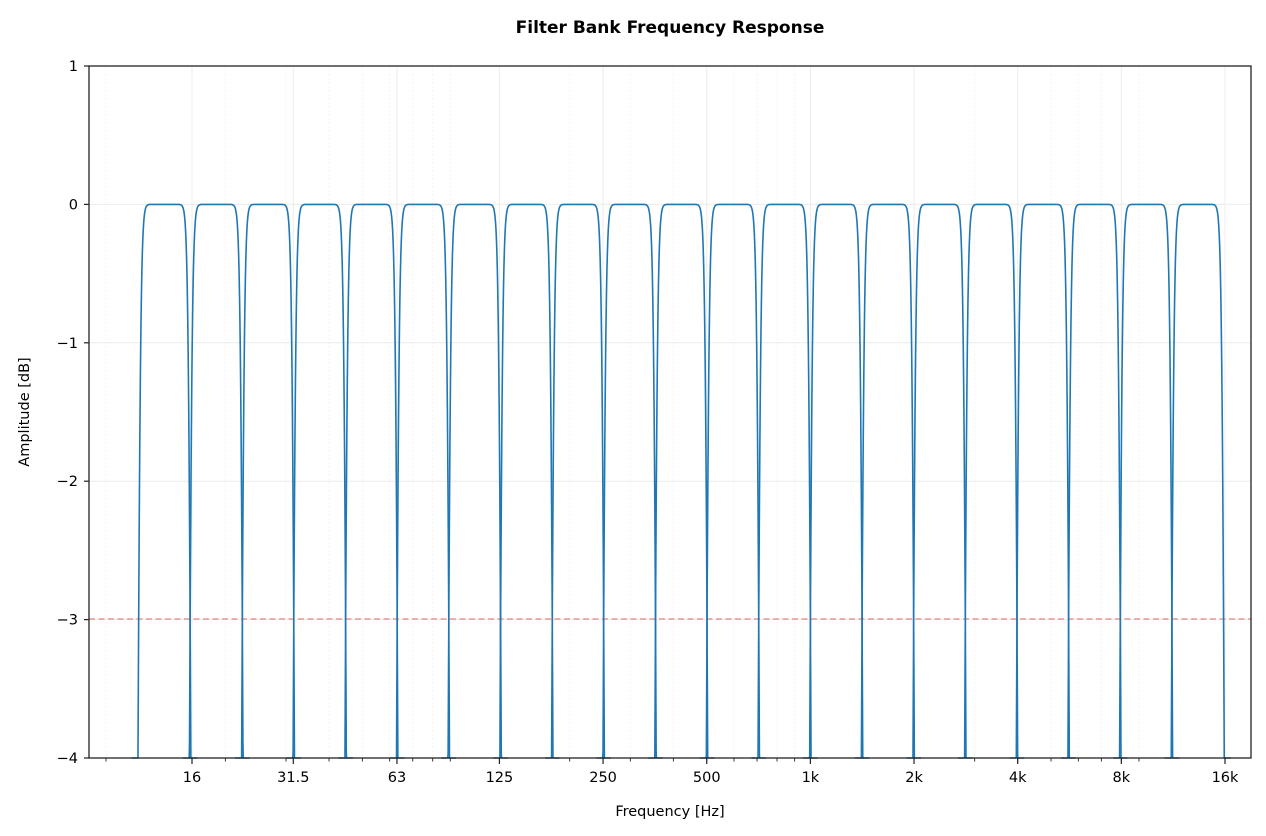  Describe the element at coordinates (500, 778) in the screenshot. I see `x-tick-label: 125` at that location.